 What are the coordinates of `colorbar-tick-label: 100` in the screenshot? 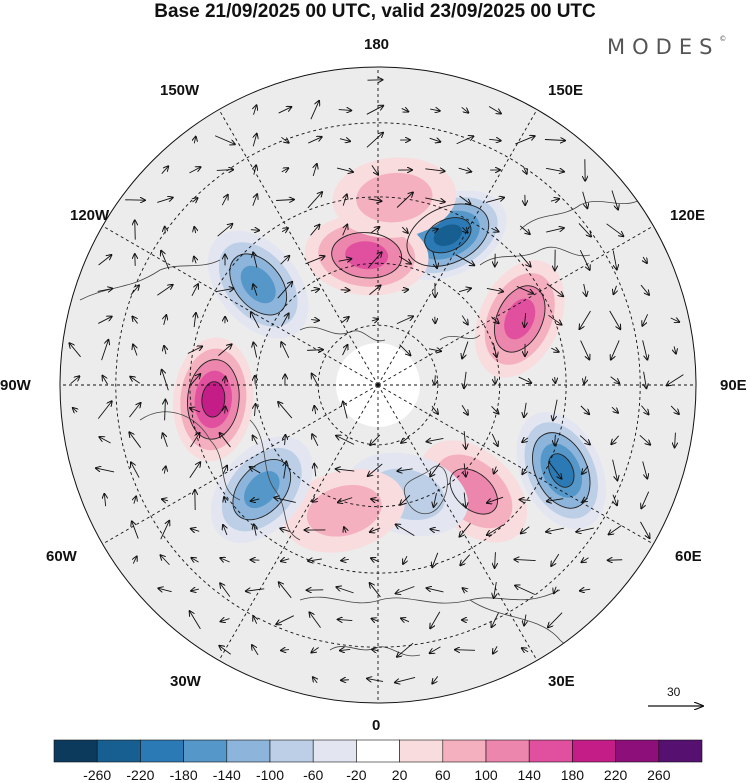 It's located at (486, 775).